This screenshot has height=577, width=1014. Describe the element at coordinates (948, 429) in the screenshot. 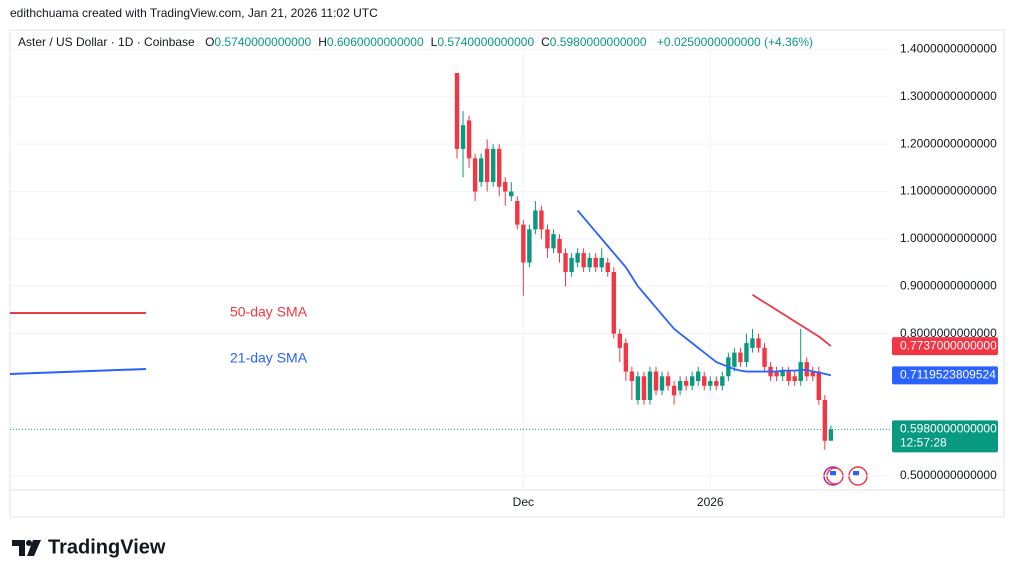

I see `price-label: 0.5980000000000` at that location.